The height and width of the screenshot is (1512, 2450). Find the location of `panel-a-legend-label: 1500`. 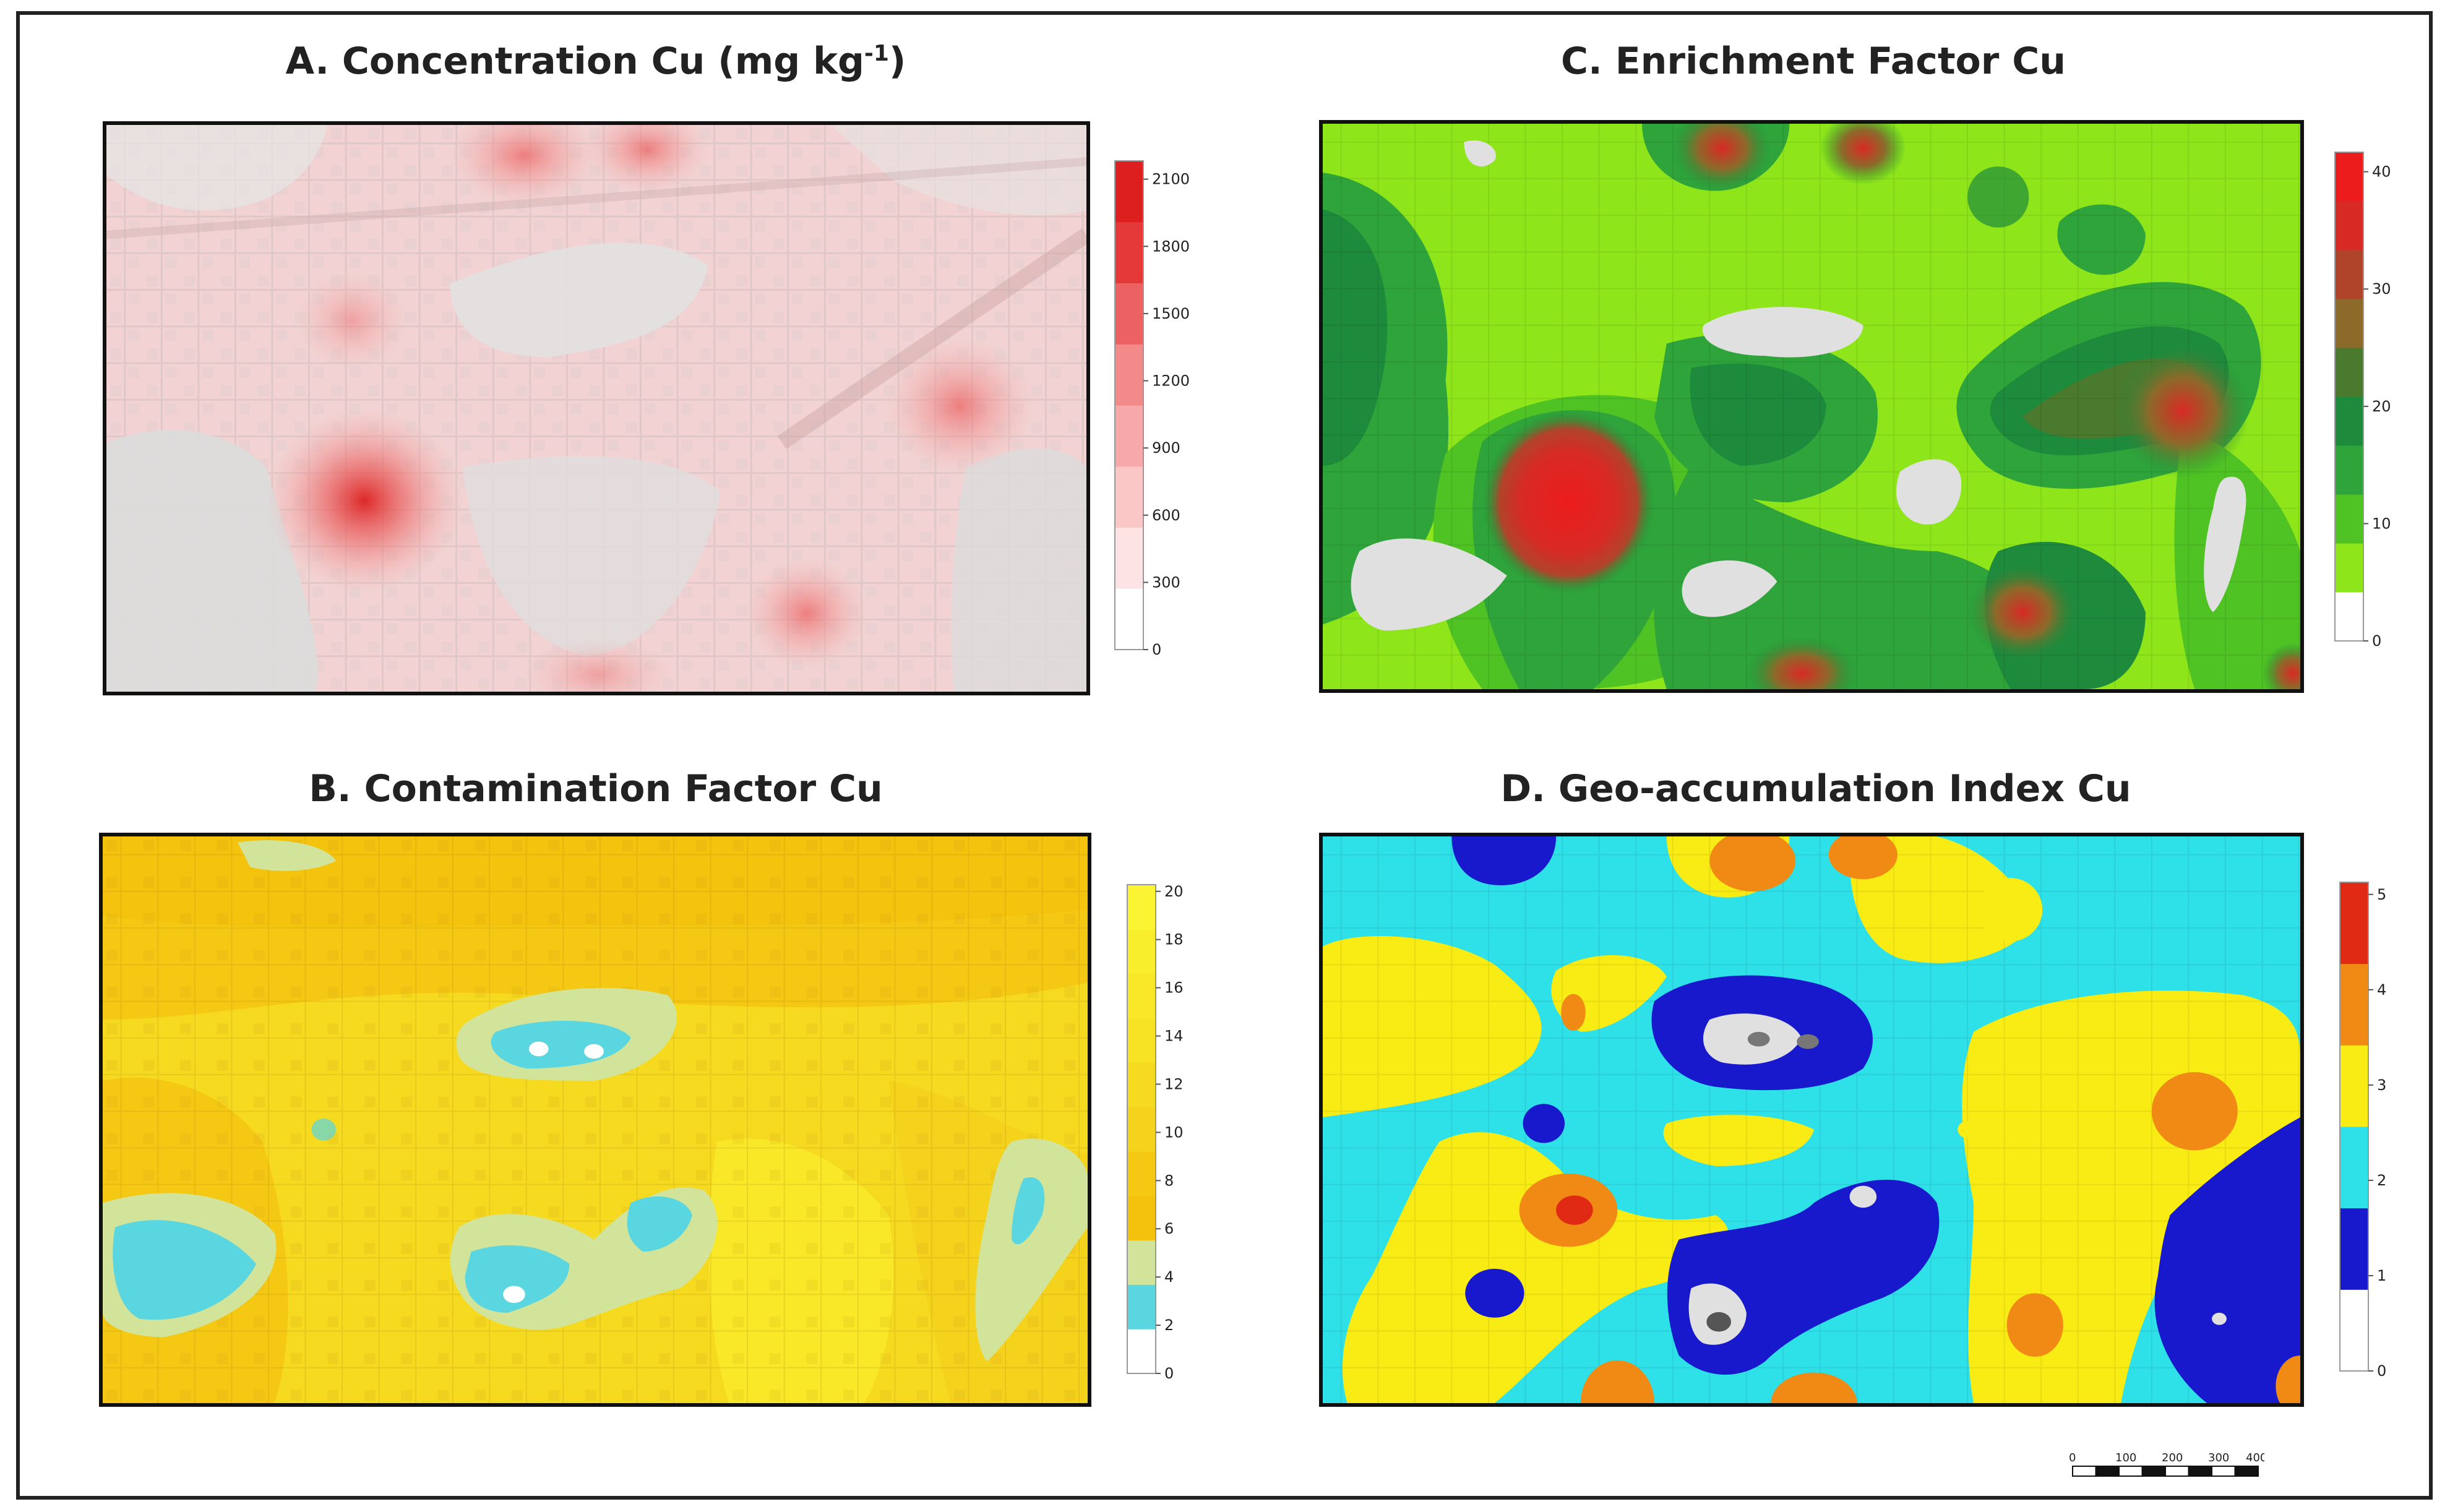

panel-a-legend-label: 1500 is located at coordinates (1171, 313).